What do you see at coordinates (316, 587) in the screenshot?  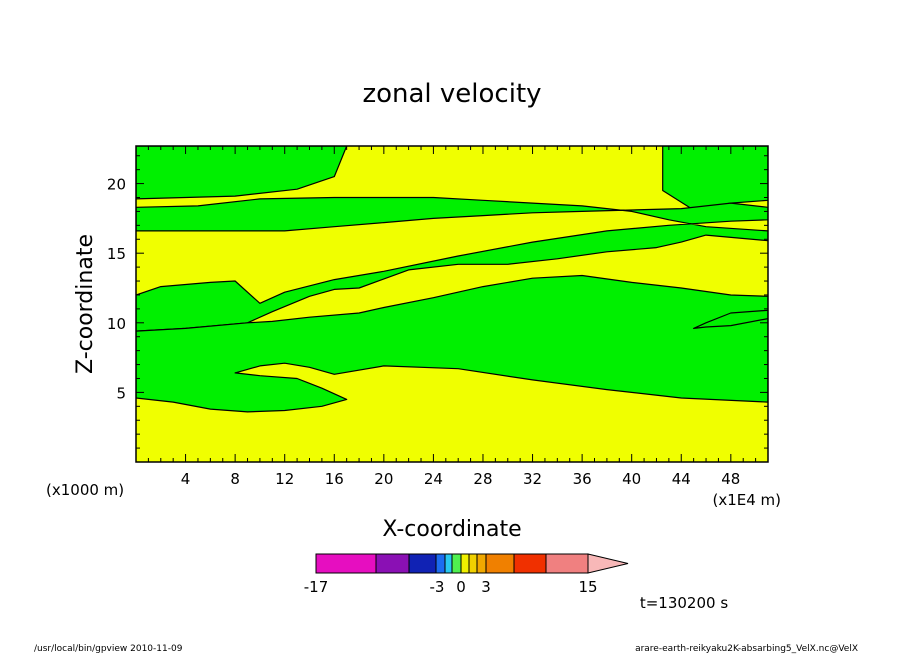 I see `colorbar-label-min: -17` at bounding box center [316, 587].